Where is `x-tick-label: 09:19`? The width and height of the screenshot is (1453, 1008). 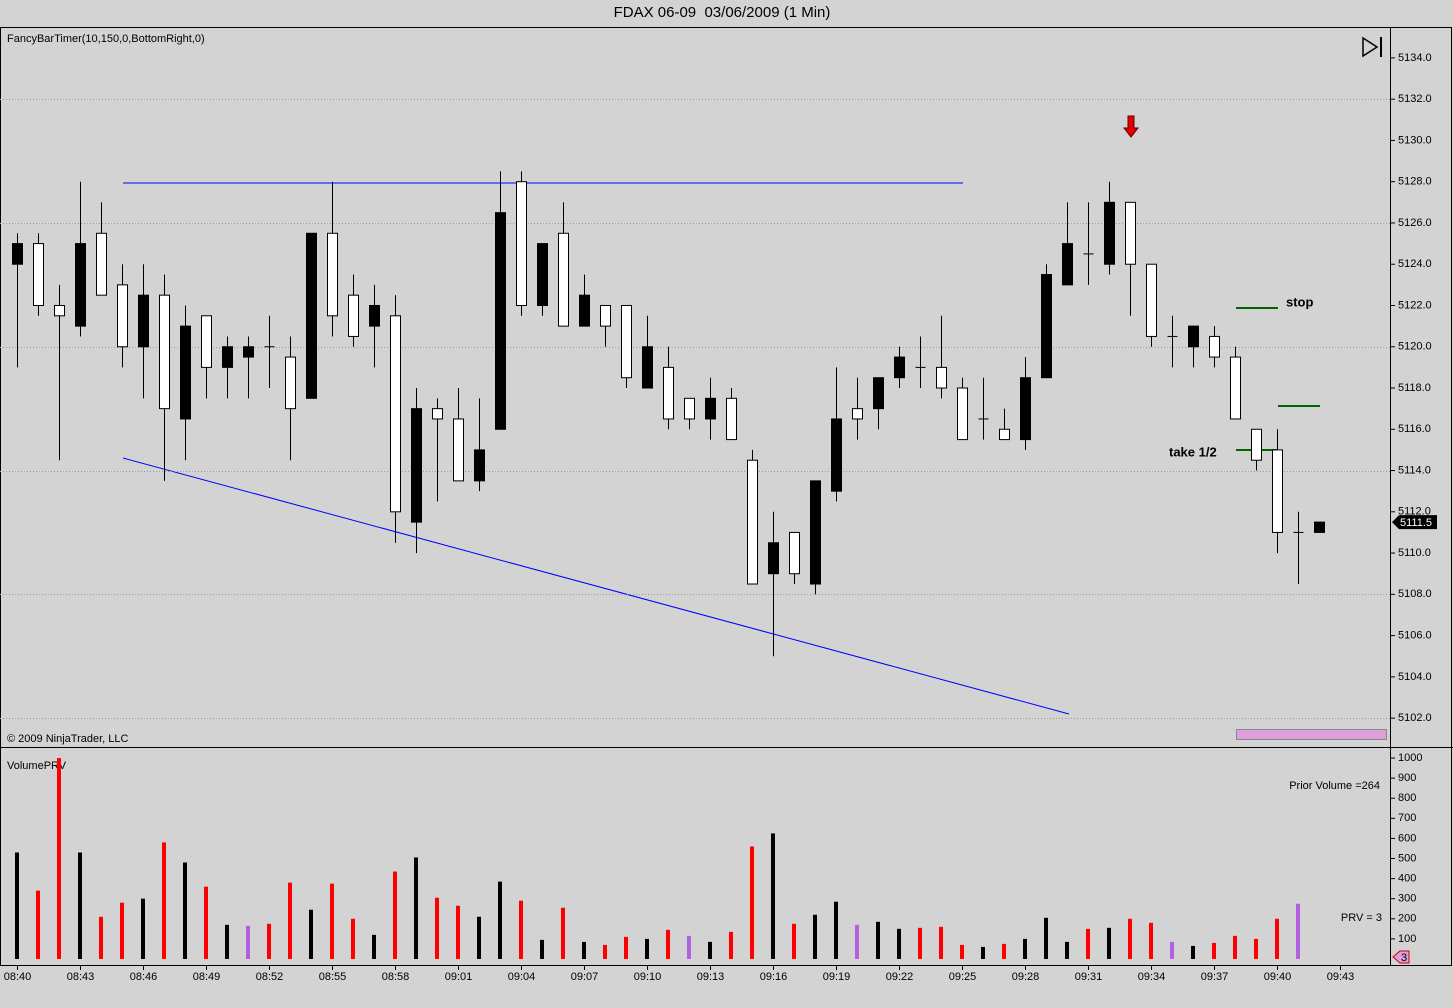
x-tick-label: 09:19 is located at coordinates (837, 977).